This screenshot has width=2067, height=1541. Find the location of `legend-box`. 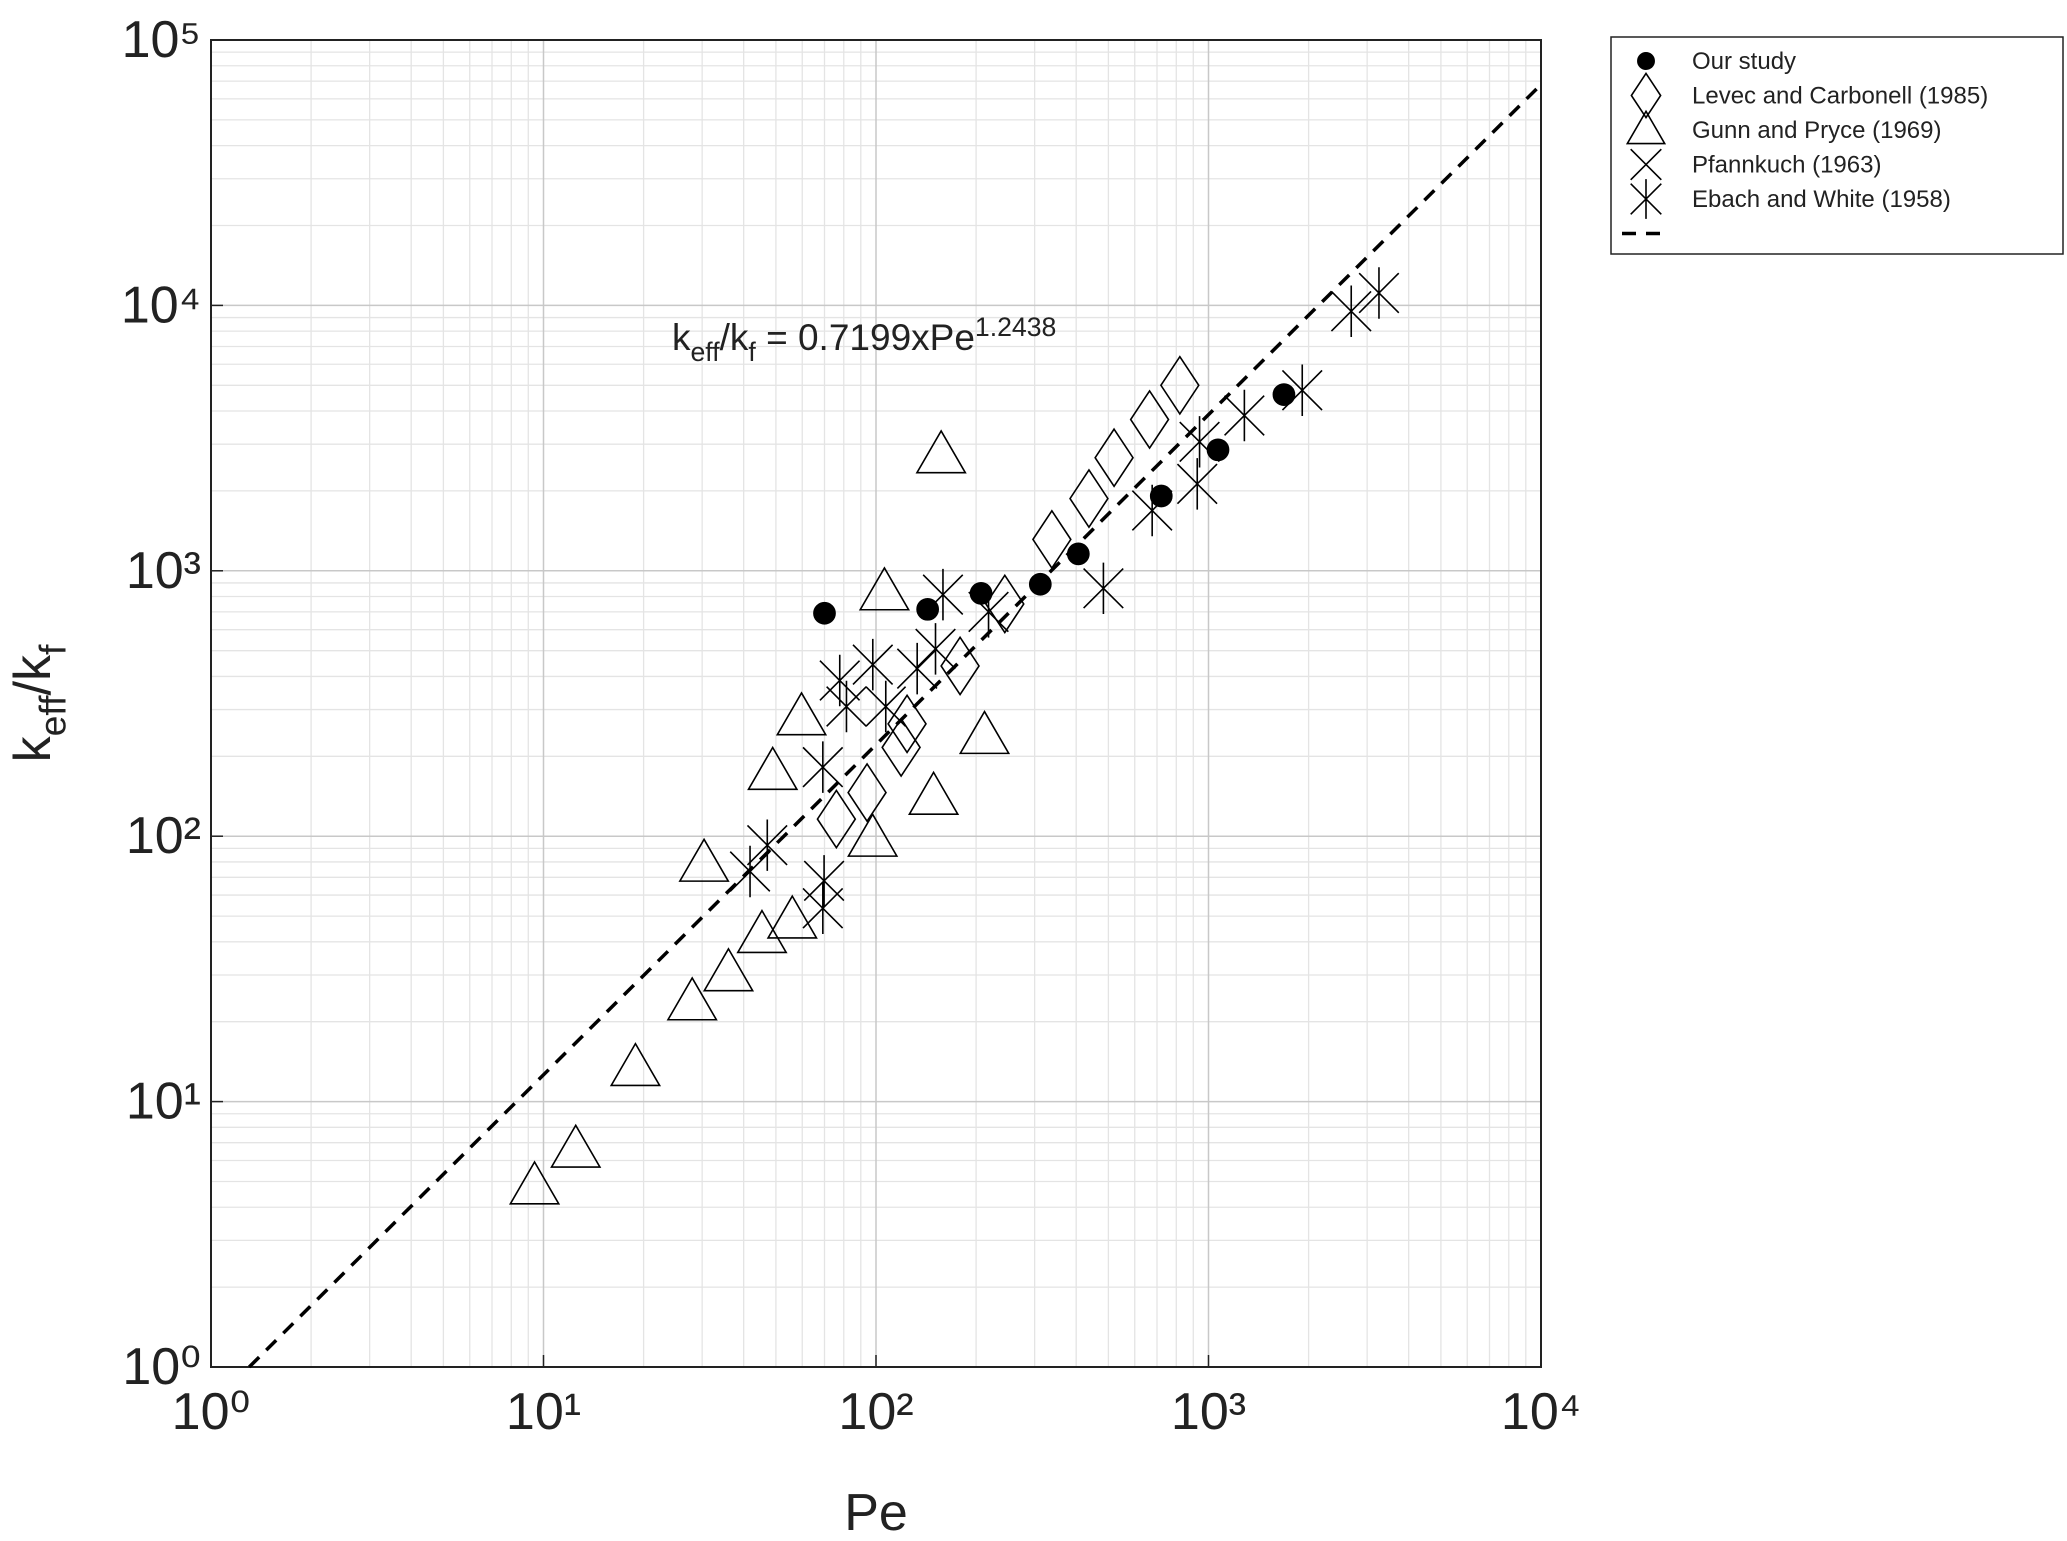

legend-box is located at coordinates (1837, 145).